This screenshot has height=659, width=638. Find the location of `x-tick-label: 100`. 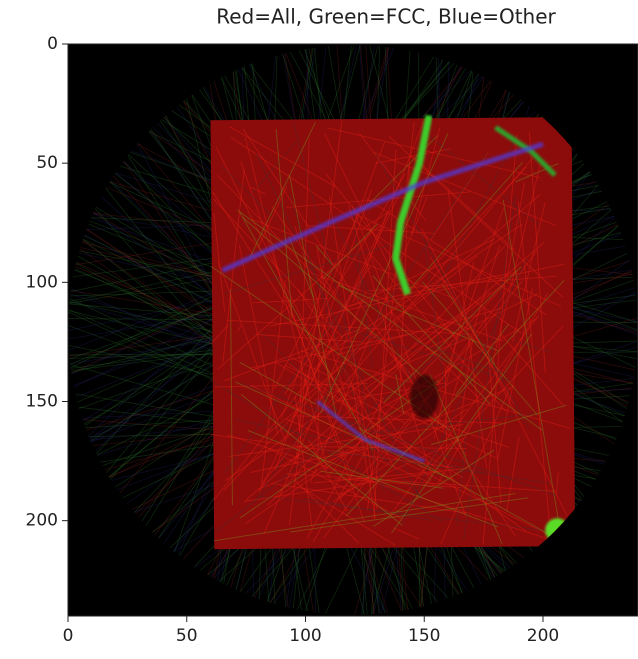

x-tick-label: 100 is located at coordinates (305, 636).